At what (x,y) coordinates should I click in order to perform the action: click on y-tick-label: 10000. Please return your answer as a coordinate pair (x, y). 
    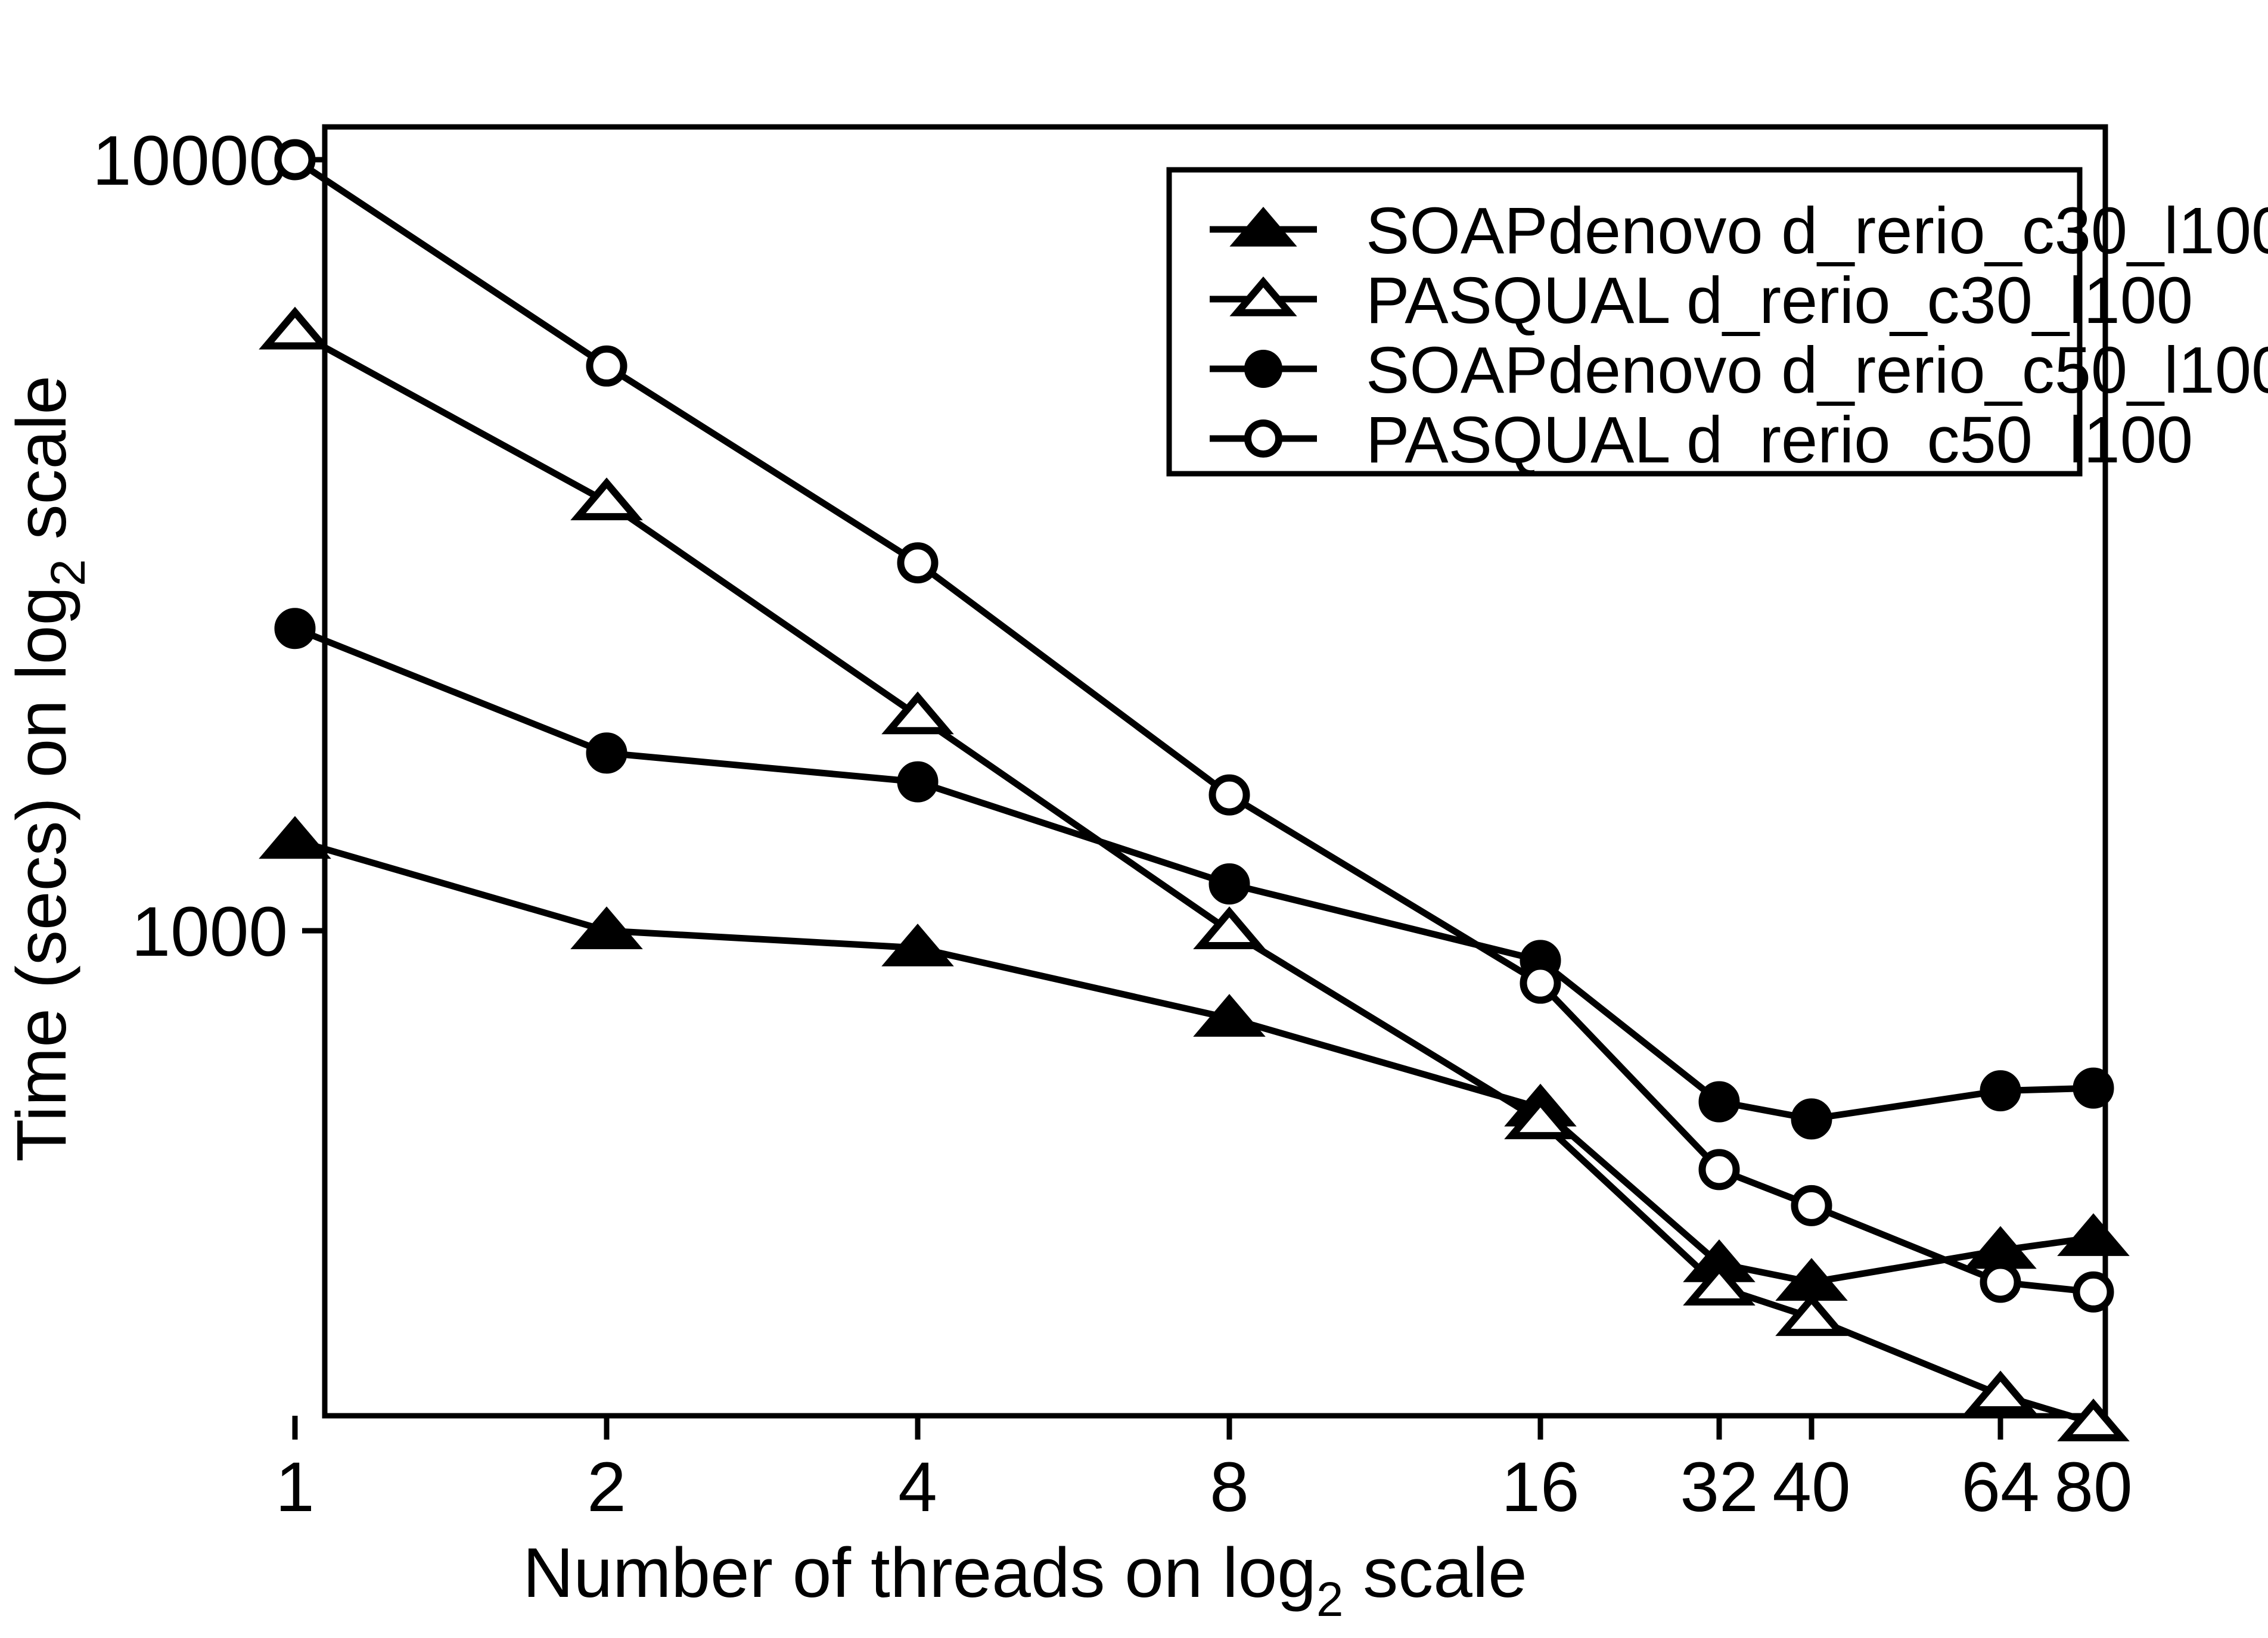
    Looking at the image, I should click on (190, 161).